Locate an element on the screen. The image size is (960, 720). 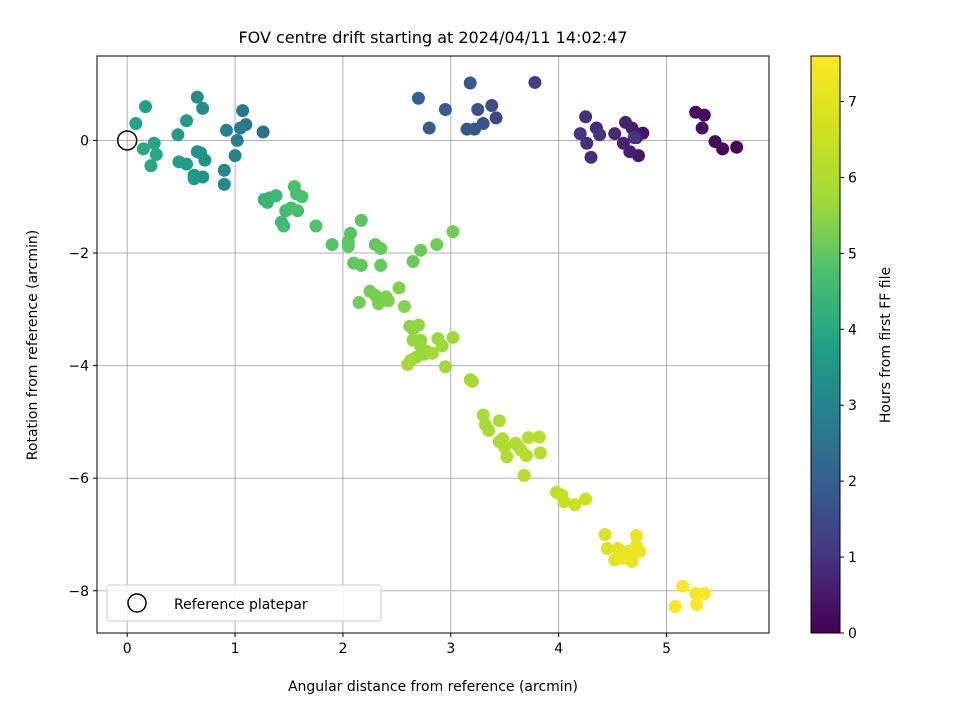
x-tick-label: 3 is located at coordinates (450, 649).